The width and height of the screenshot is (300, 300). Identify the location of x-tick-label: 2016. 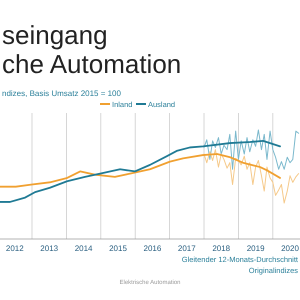
(153, 248).